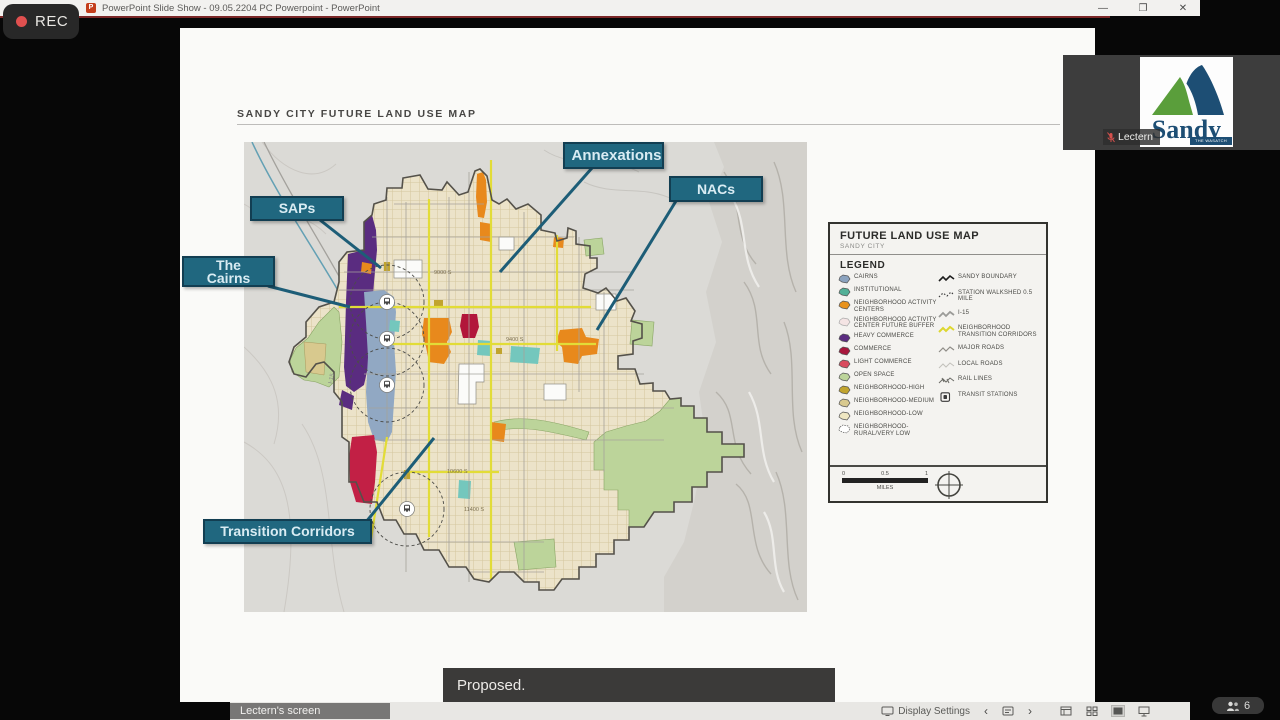  I want to click on grid-view-icon, so click(1092, 711).